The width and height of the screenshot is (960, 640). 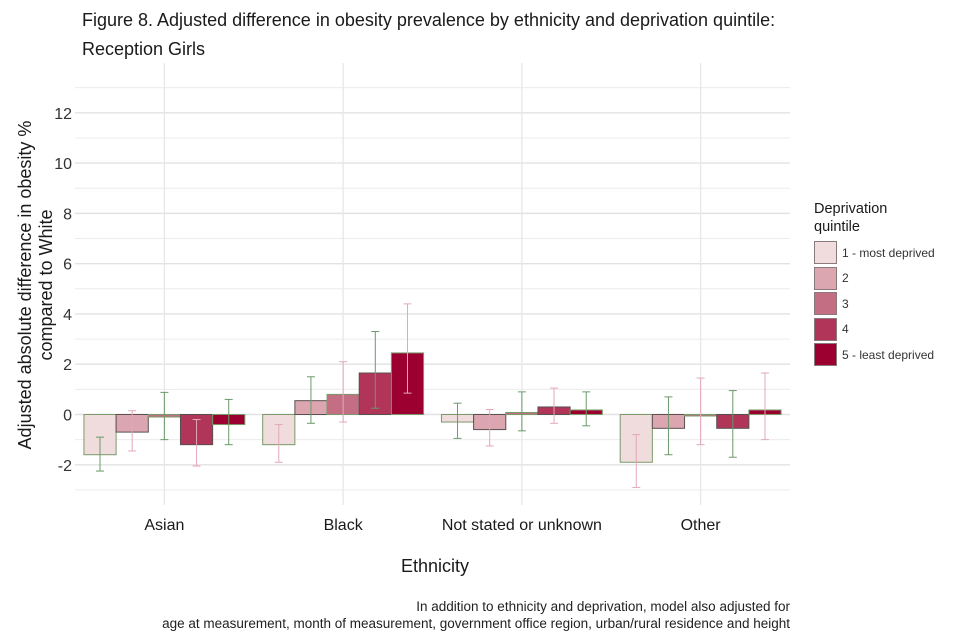 I want to click on x-tick-label: Not stated or unknown, so click(x=522, y=525).